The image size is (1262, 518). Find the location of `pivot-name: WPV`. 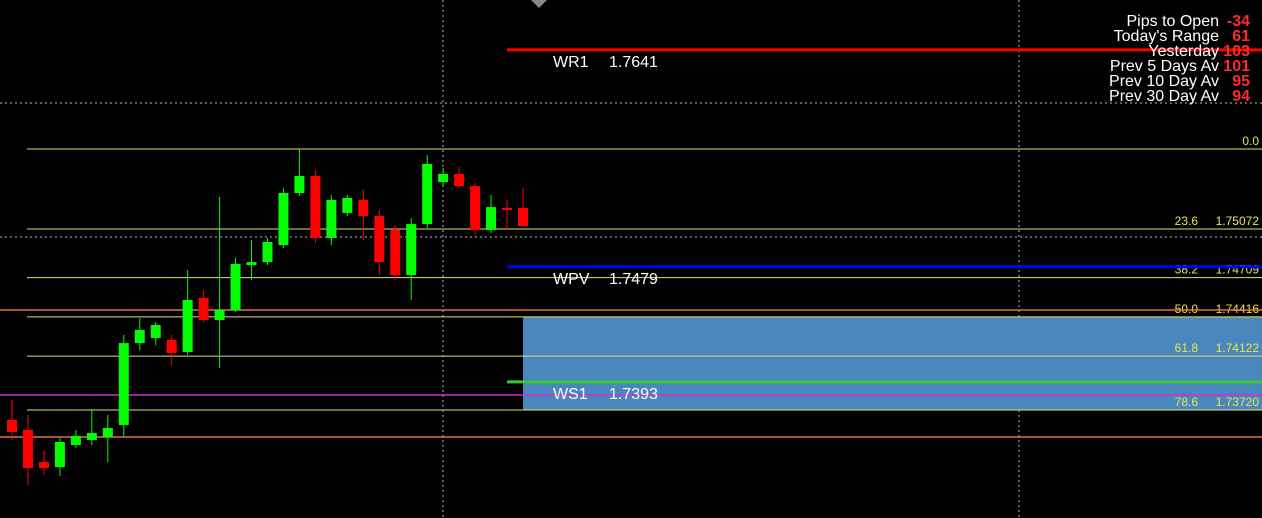

pivot-name: WPV is located at coordinates (571, 279).